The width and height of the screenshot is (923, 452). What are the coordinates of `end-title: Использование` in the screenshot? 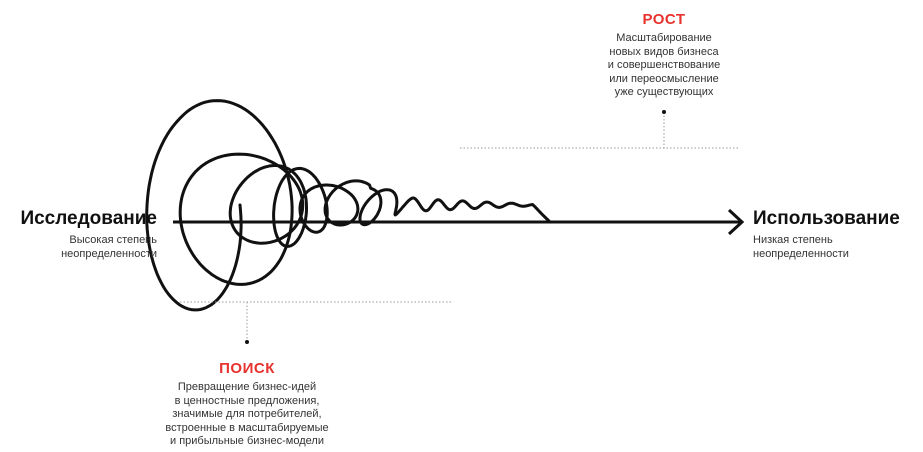 It's located at (826, 218).